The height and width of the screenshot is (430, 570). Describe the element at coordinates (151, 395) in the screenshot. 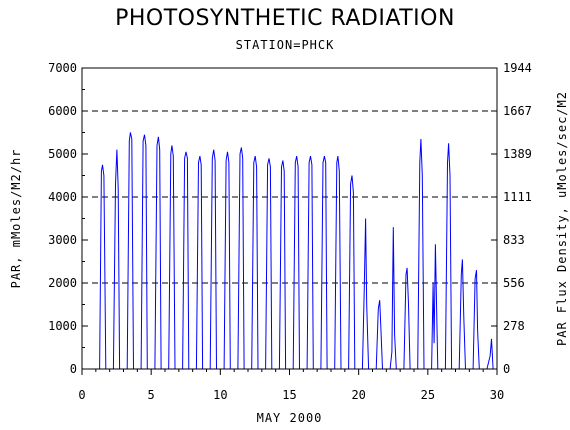

I see `x-tick-label: 5` at that location.